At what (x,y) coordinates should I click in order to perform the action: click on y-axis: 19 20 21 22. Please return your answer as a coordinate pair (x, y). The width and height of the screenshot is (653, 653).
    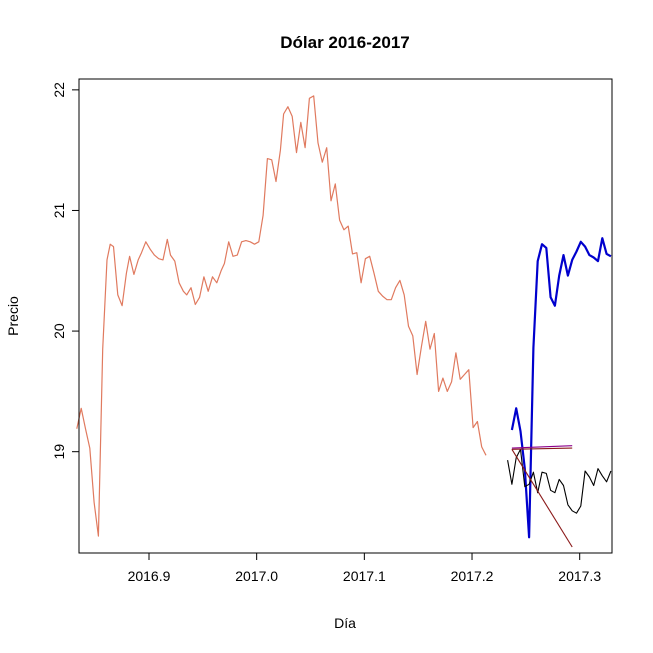
    Looking at the image, I should click on (65, 271).